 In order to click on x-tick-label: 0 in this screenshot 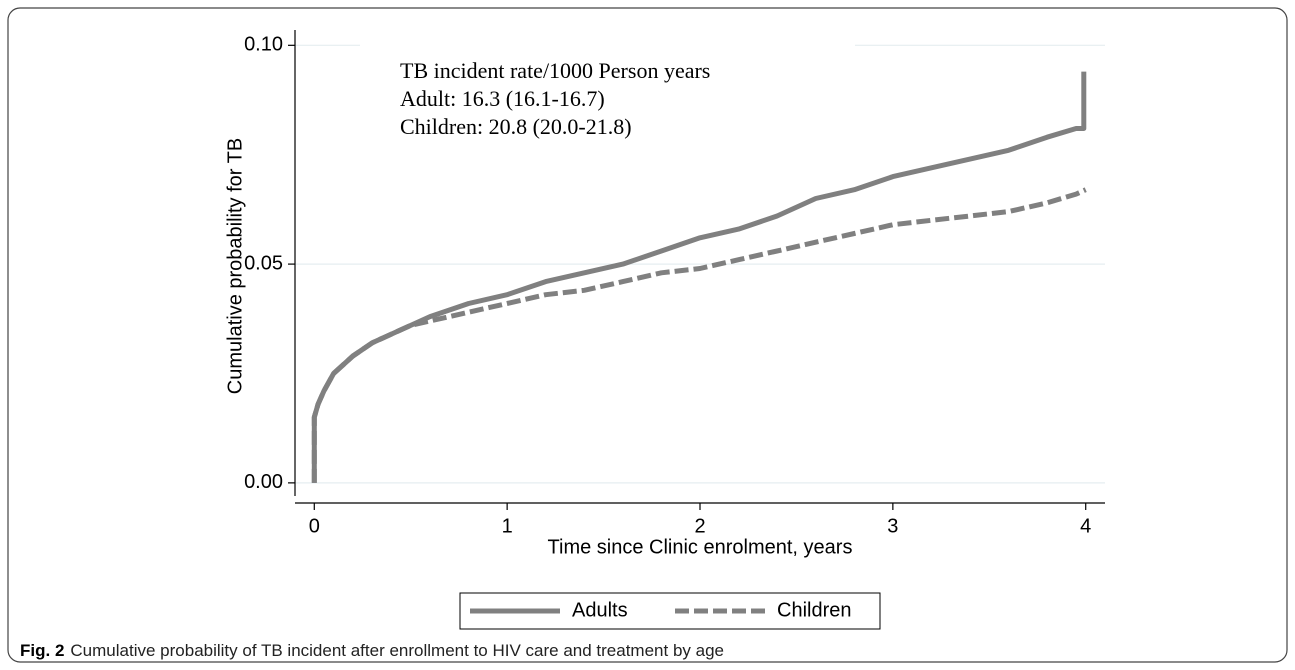, I will do `click(314, 526)`.